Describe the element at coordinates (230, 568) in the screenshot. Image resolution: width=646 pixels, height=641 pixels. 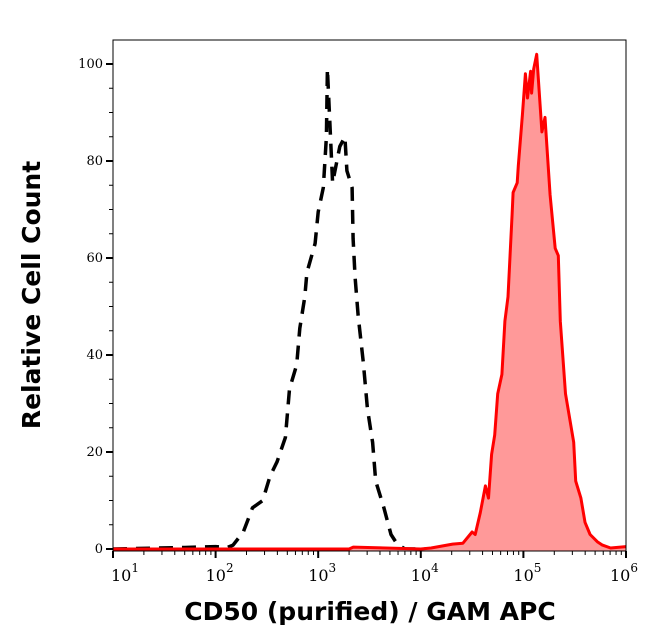
I see `x-tick-exponent: 2` at that location.